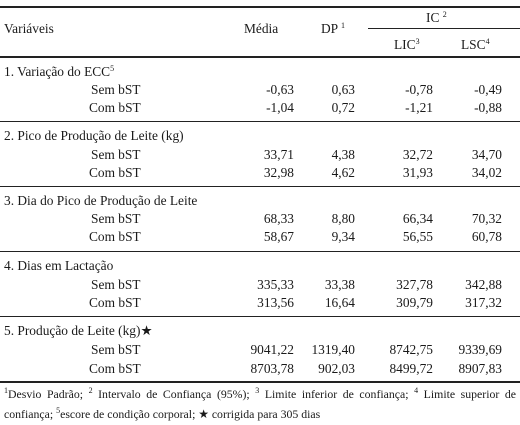 This screenshot has height=425, width=520. Describe the element at coordinates (480, 349) in the screenshot. I see `cell-lsc: 9339,69` at that location.